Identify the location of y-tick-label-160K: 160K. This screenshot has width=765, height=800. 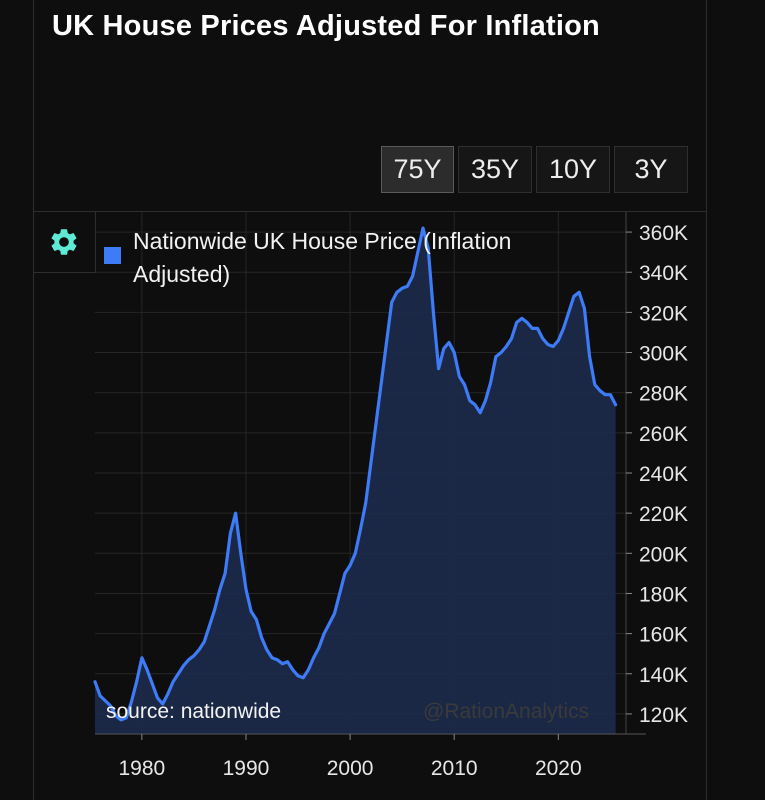
(663, 635).